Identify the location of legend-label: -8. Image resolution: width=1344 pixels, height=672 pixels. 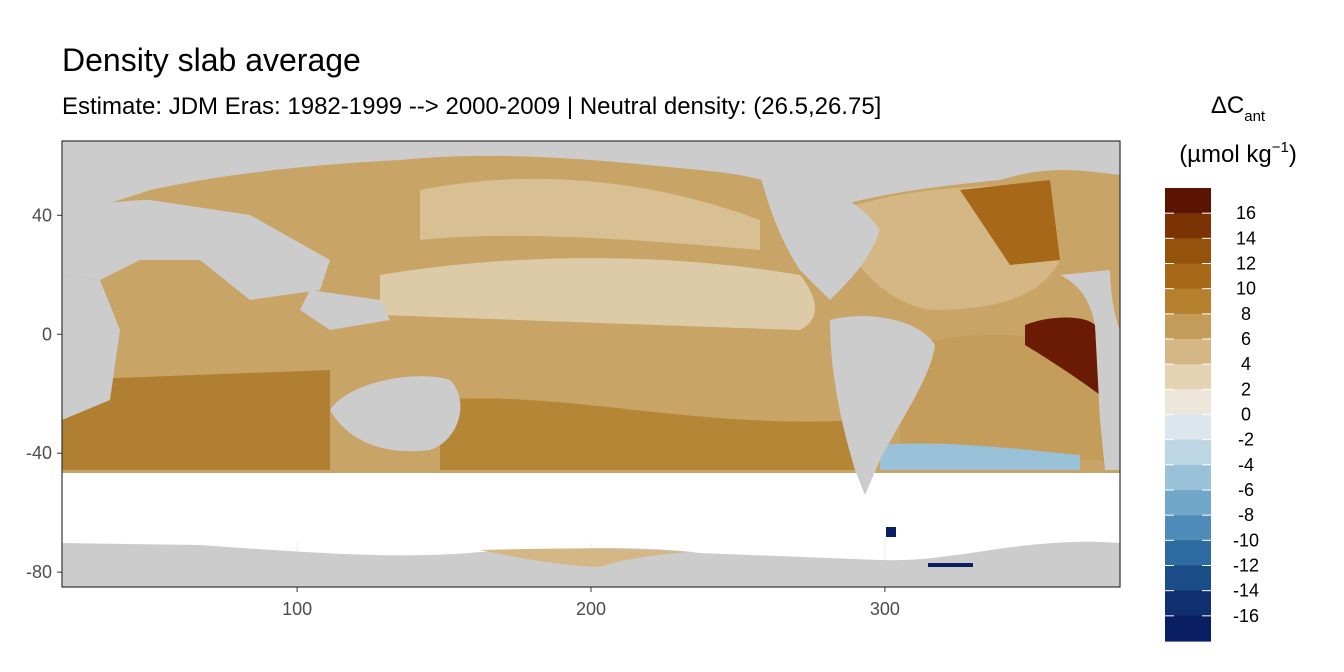
(1246, 515).